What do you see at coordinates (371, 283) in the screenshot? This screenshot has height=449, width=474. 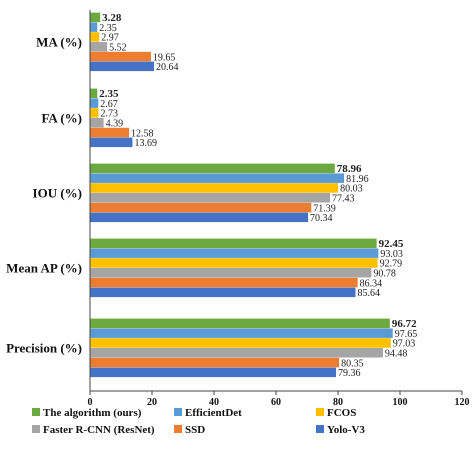 I see `value-label-3-4: 86.34` at bounding box center [371, 283].